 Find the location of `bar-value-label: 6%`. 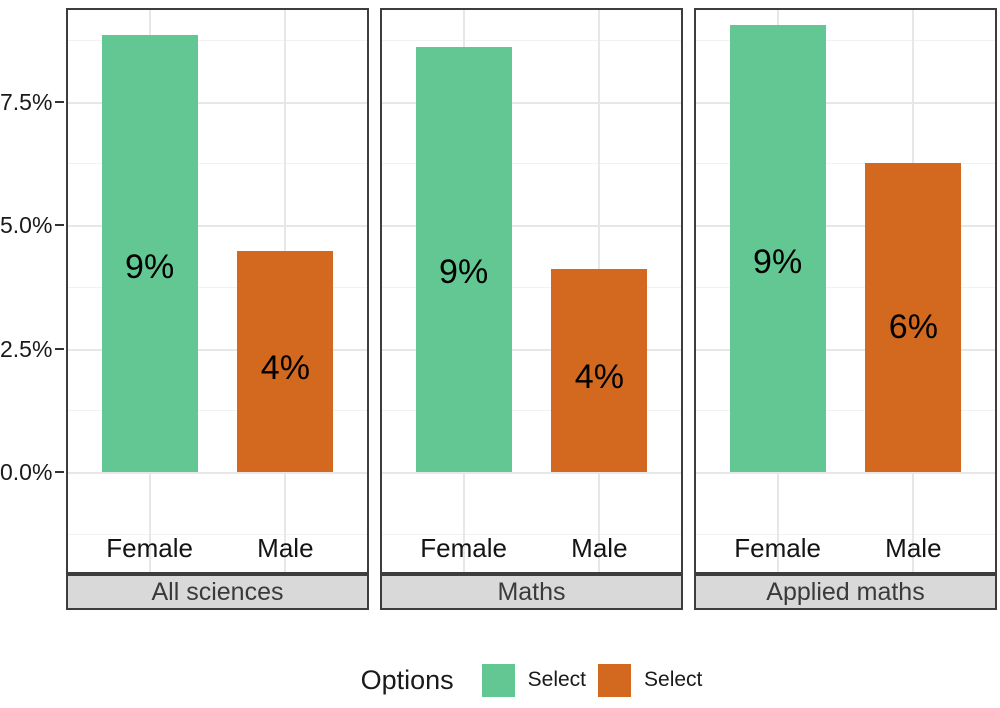

bar-value-label: 6% is located at coordinates (913, 327).